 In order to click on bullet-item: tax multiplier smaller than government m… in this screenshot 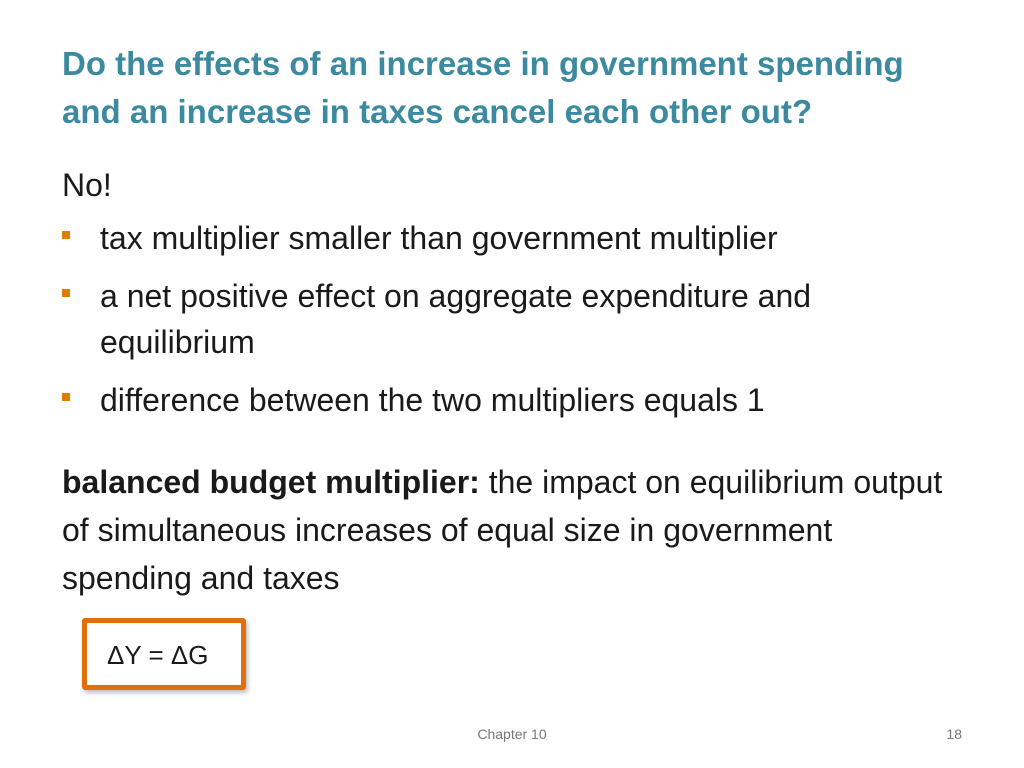, I will do `click(502, 238)`.